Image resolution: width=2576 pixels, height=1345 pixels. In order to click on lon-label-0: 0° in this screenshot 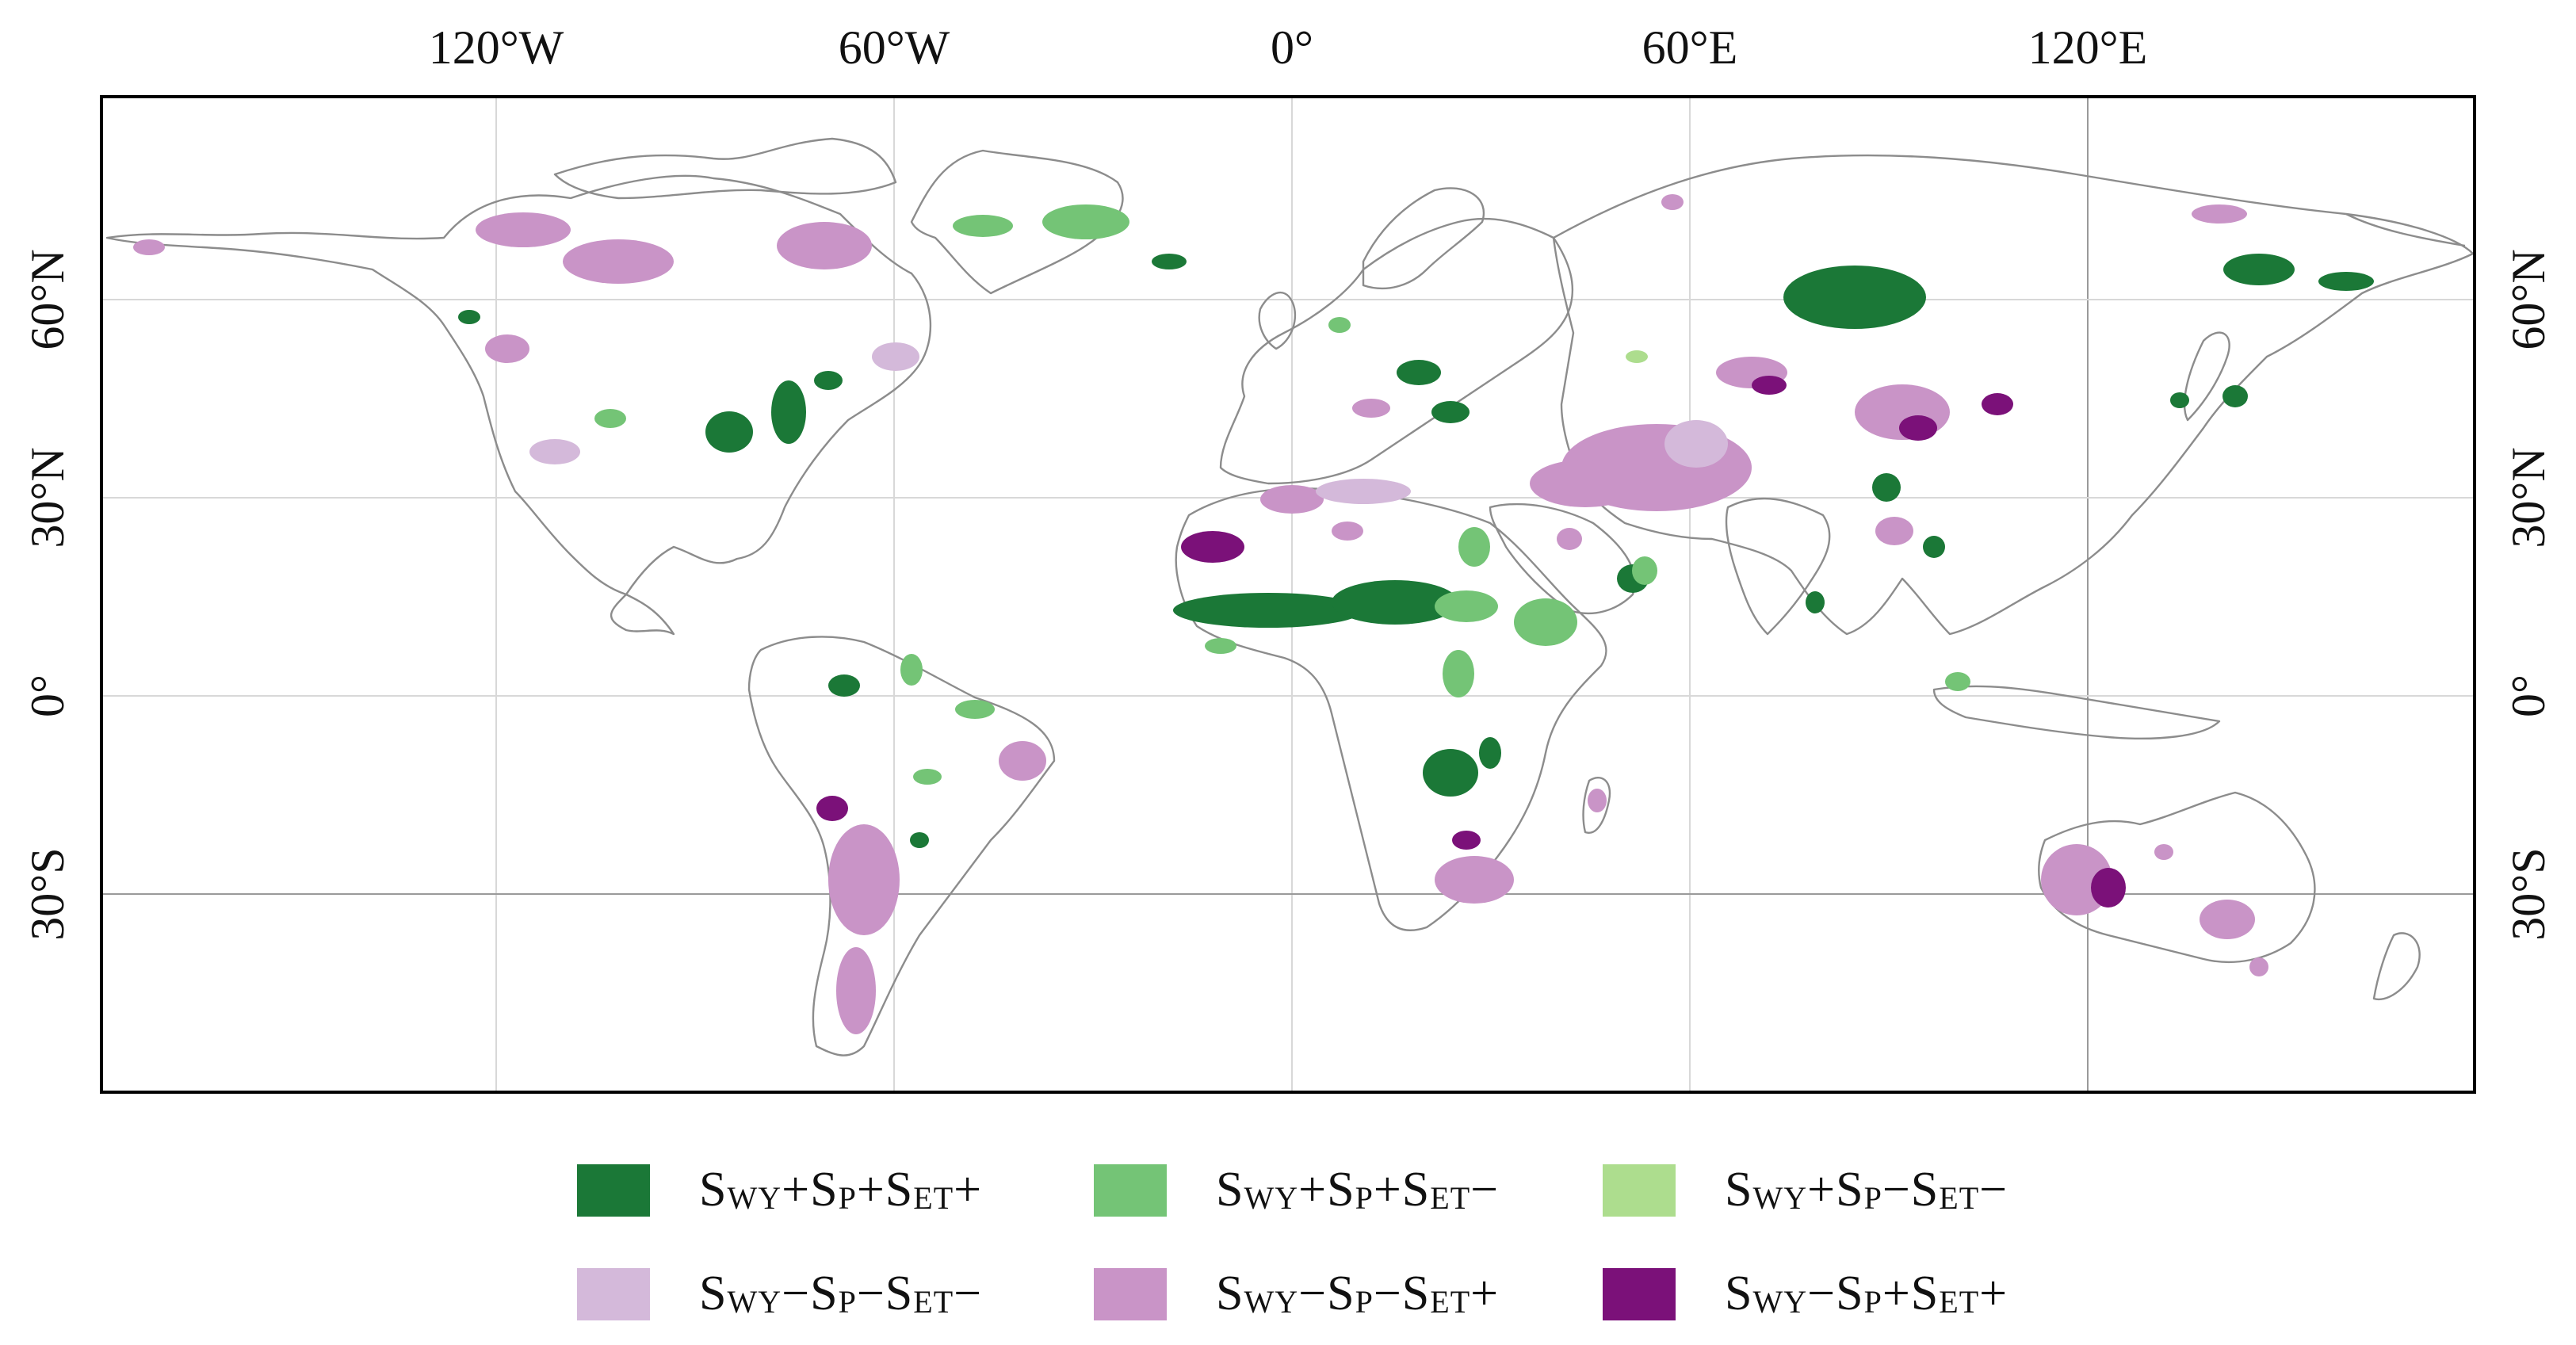, I will do `click(1292, 48)`.